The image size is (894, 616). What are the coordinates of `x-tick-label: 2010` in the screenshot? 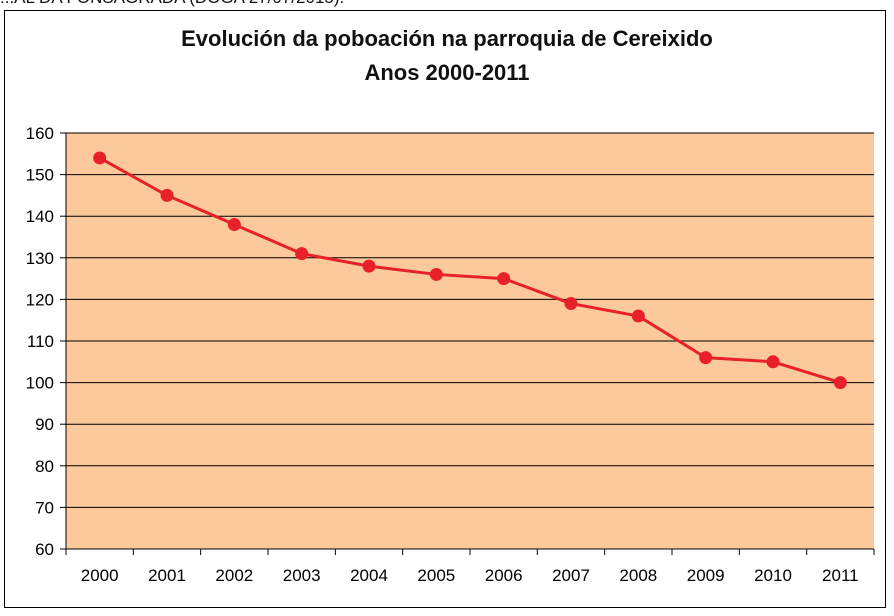 It's located at (773, 575).